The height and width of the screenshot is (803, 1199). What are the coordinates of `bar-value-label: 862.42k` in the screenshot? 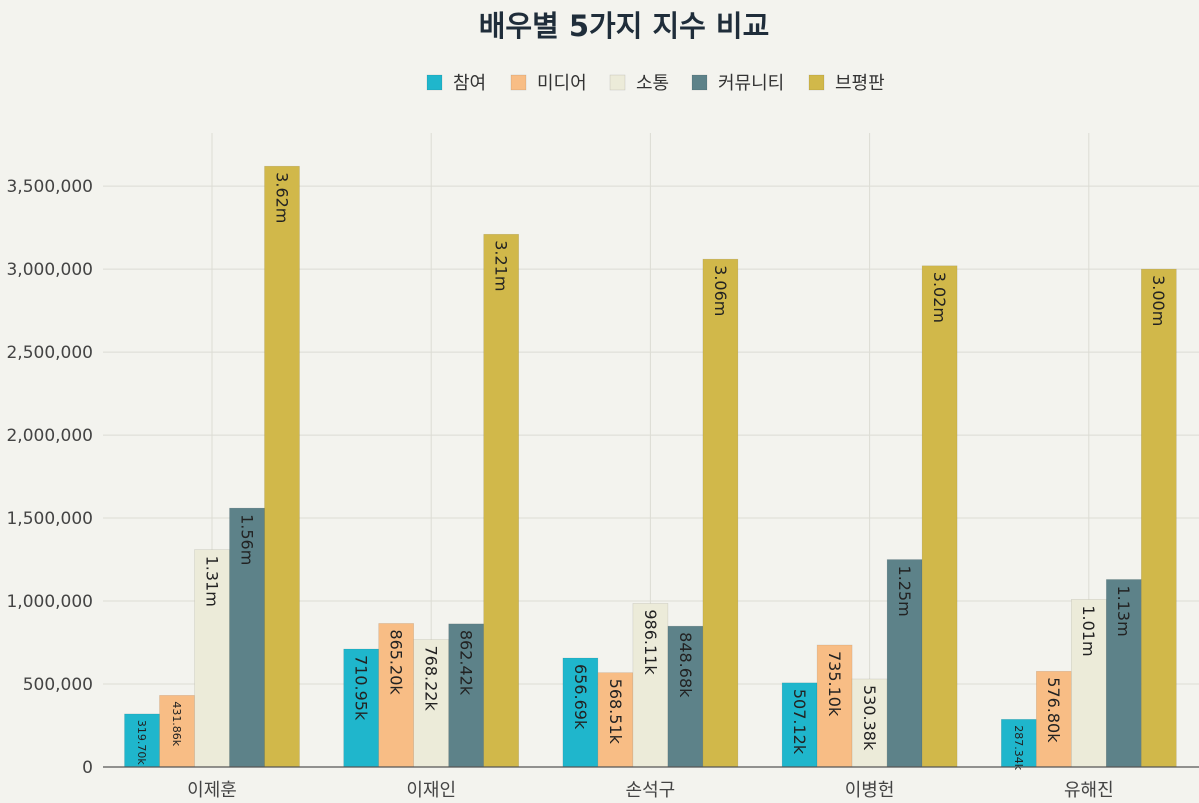 It's located at (466, 663).